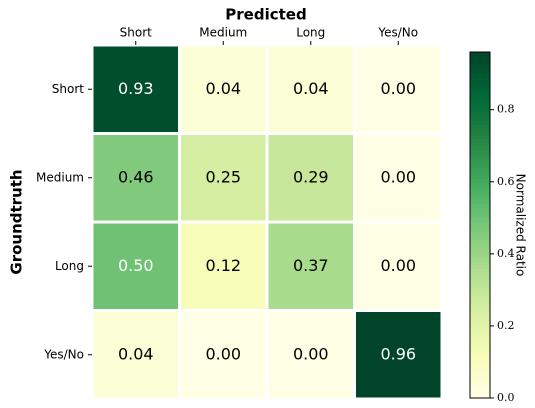  Describe the element at coordinates (521, 225) in the screenshot. I see `colorbar-title: Normalized Ratio` at that location.